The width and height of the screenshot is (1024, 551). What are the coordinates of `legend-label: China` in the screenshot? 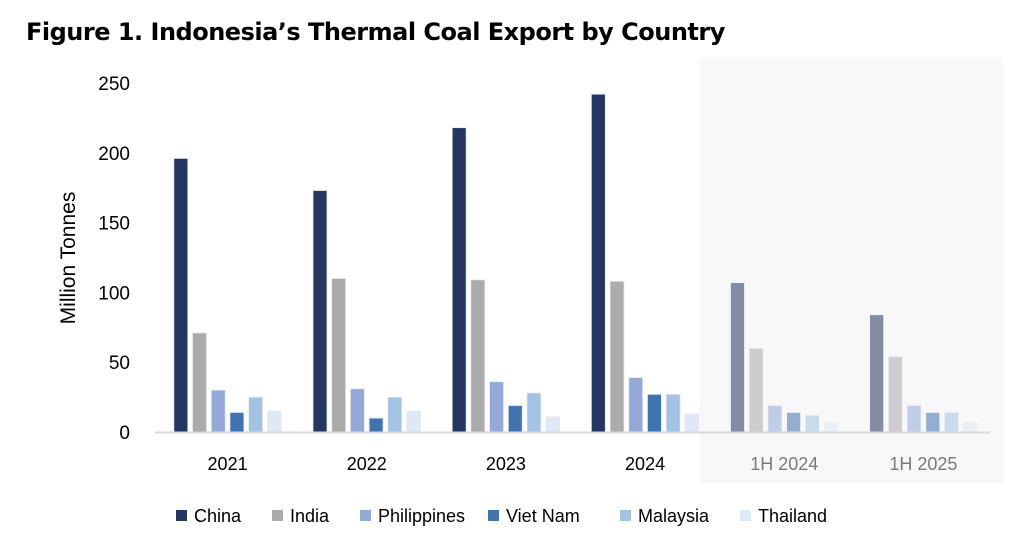 It's located at (218, 516).